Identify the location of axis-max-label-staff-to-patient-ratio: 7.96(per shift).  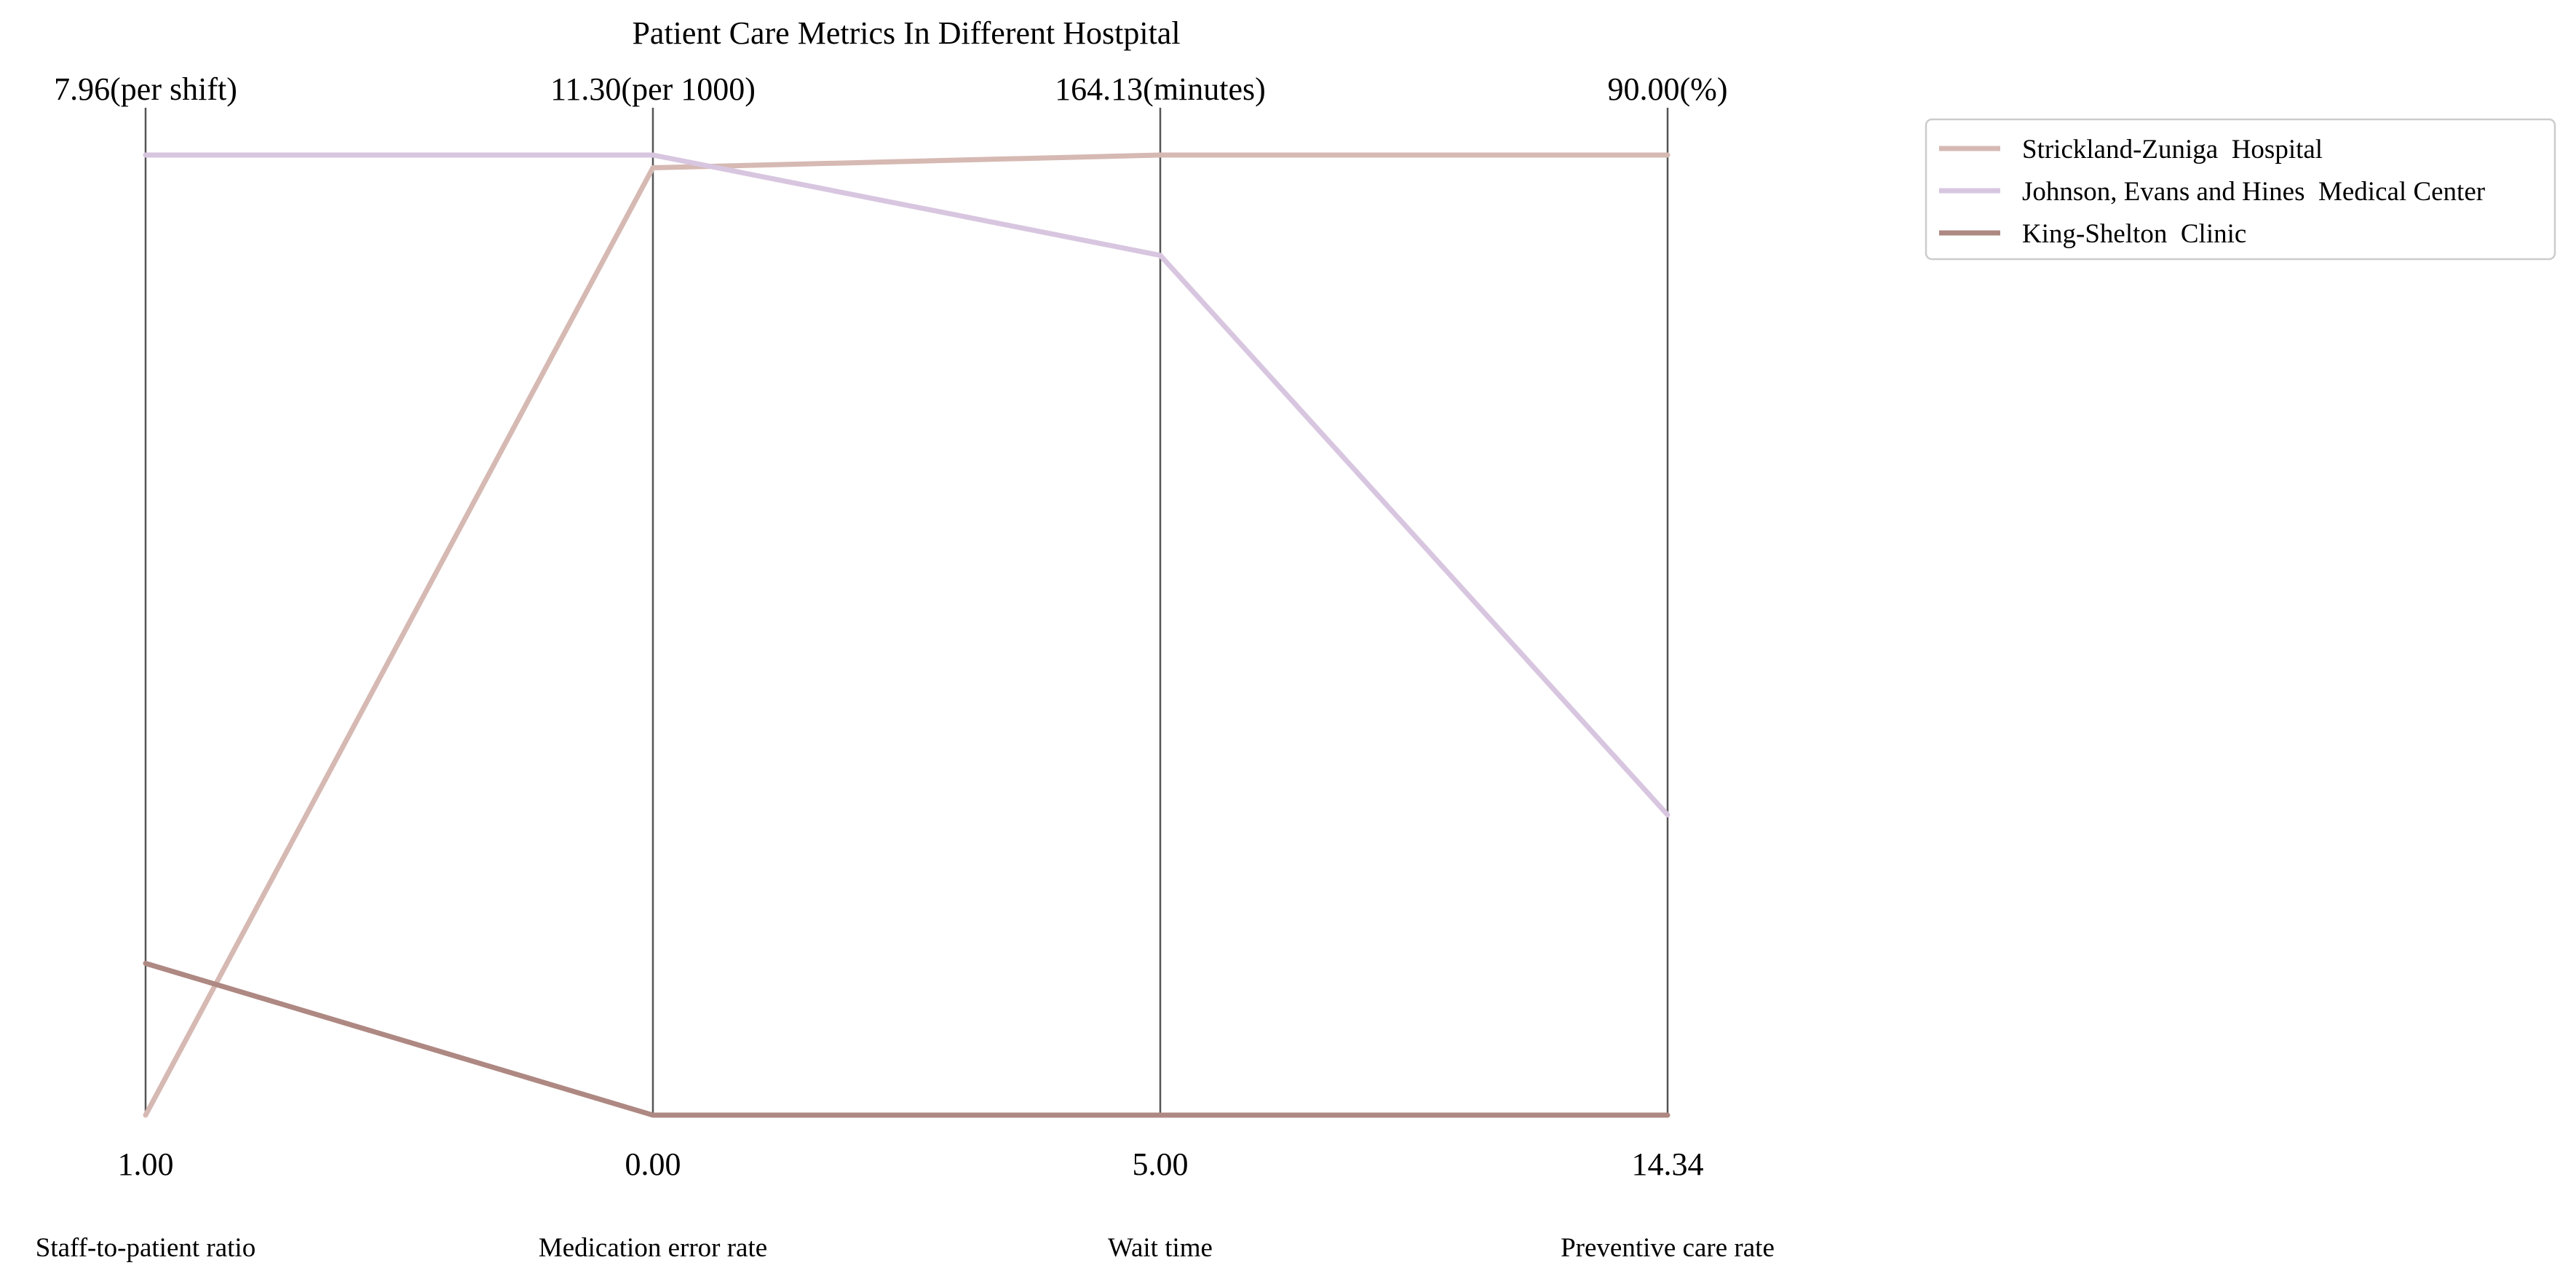
(145, 89).